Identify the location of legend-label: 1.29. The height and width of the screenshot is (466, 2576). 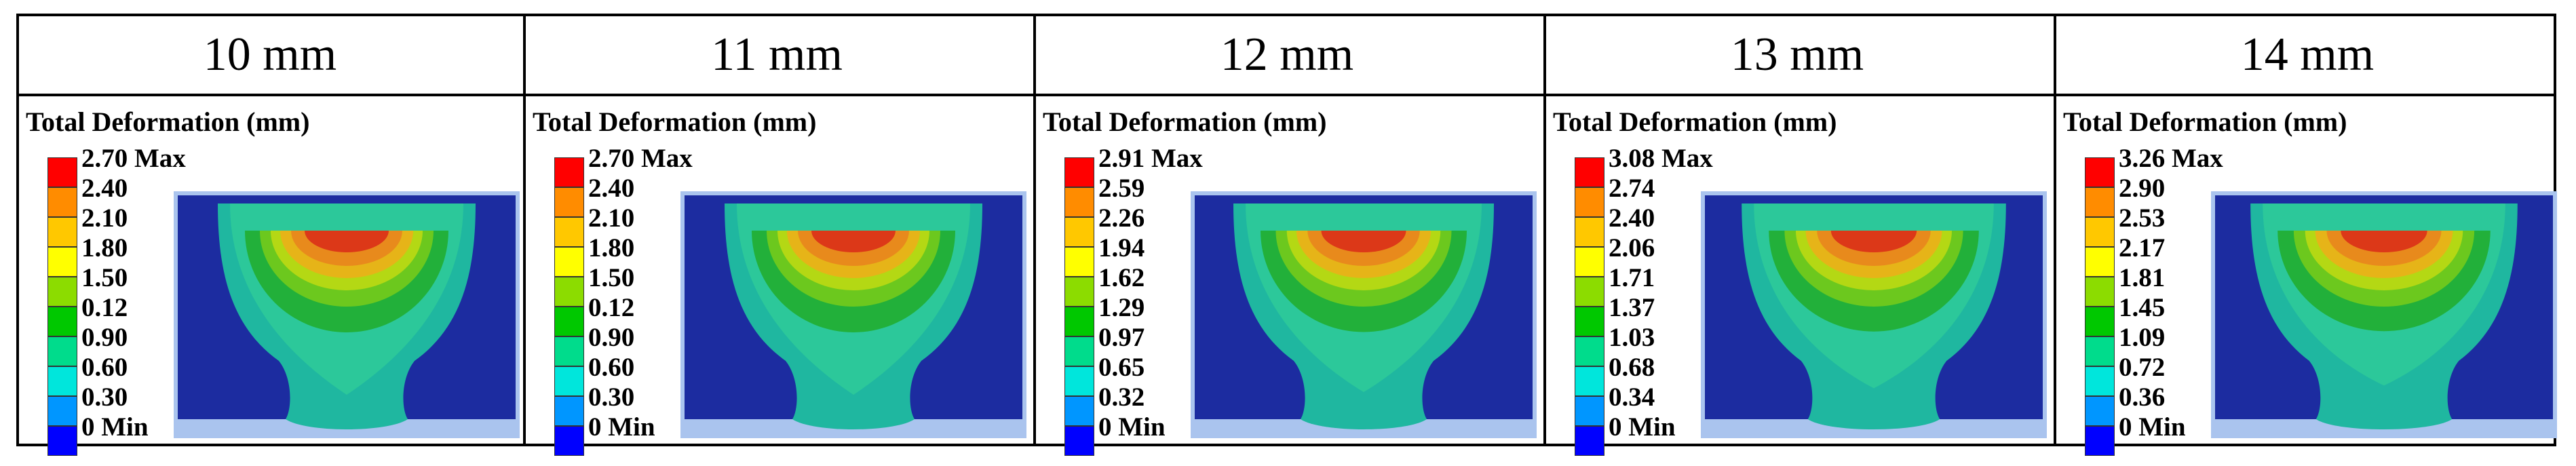
(1121, 307).